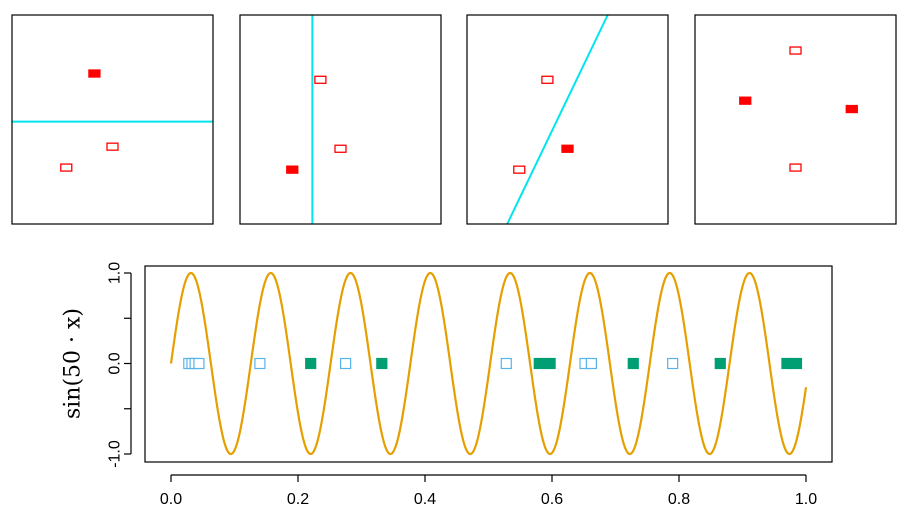 The height and width of the screenshot is (517, 906). I want to click on y-tick-label: -1.0, so click(115, 454).